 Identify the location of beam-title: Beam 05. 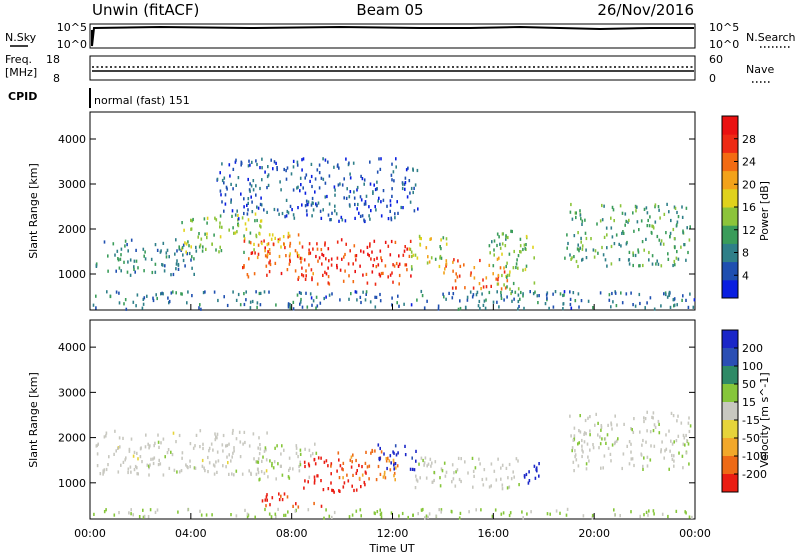
(389, 10).